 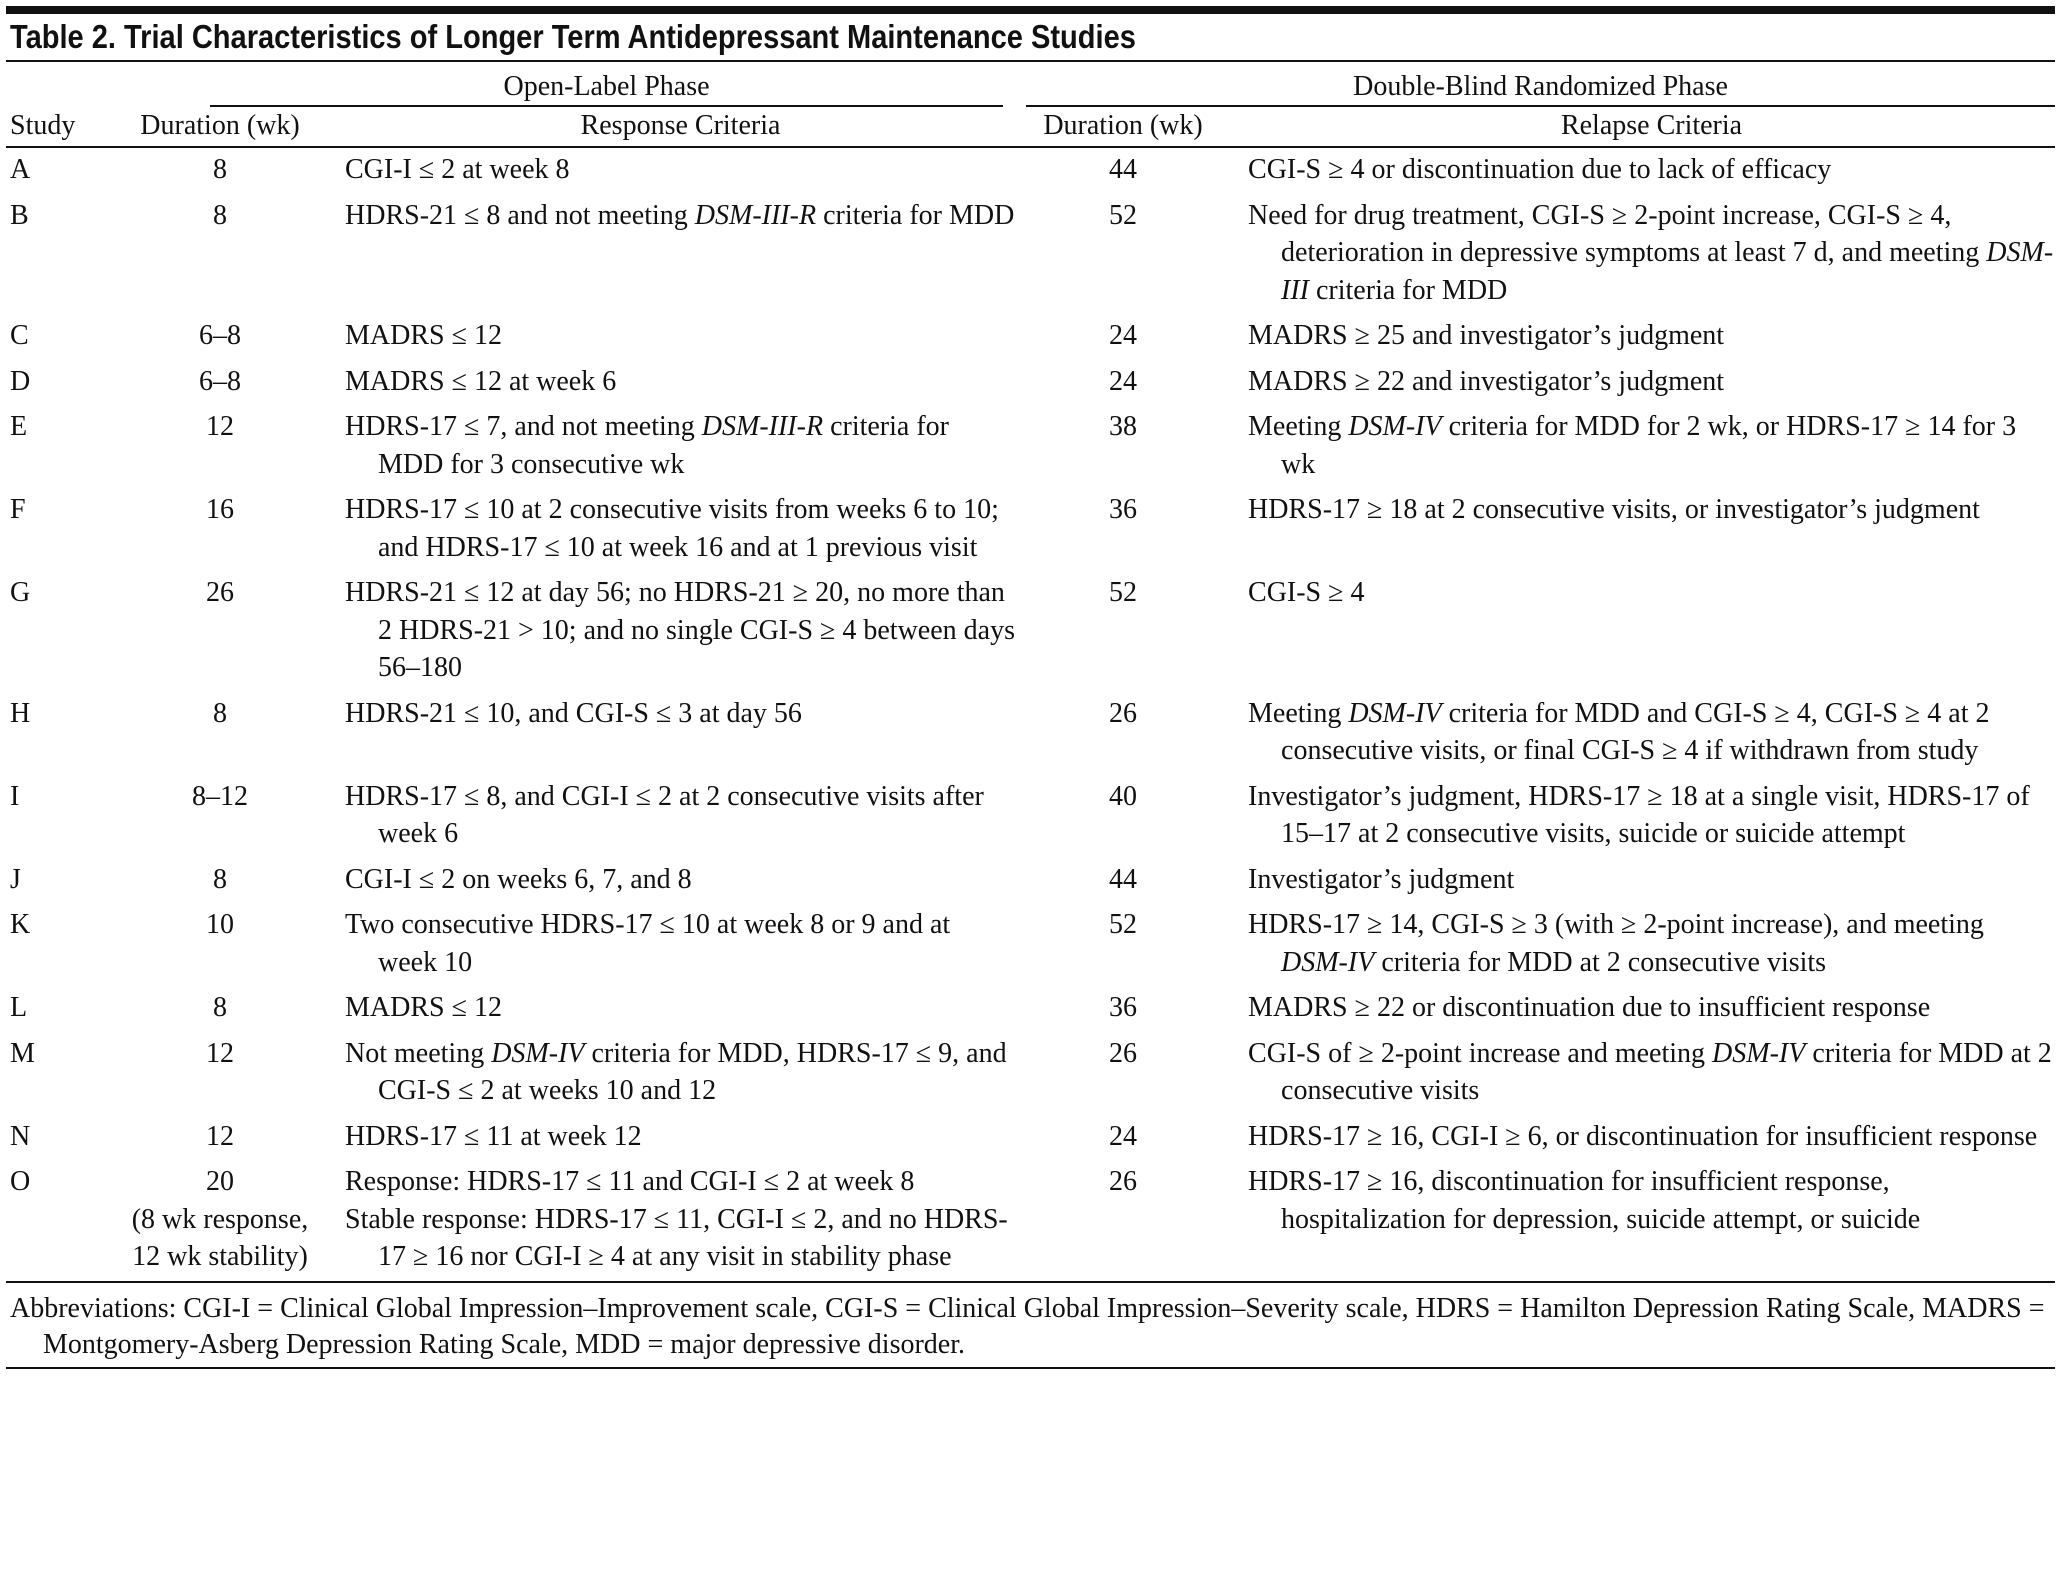 What do you see at coordinates (20, 1136) in the screenshot?
I see `cell-text: N` at bounding box center [20, 1136].